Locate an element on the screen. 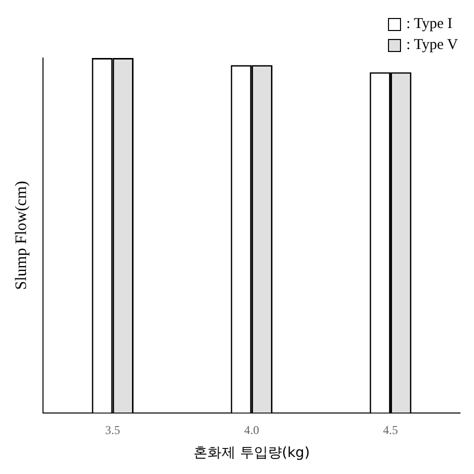  x-tick-label: 4.5 is located at coordinates (390, 430).